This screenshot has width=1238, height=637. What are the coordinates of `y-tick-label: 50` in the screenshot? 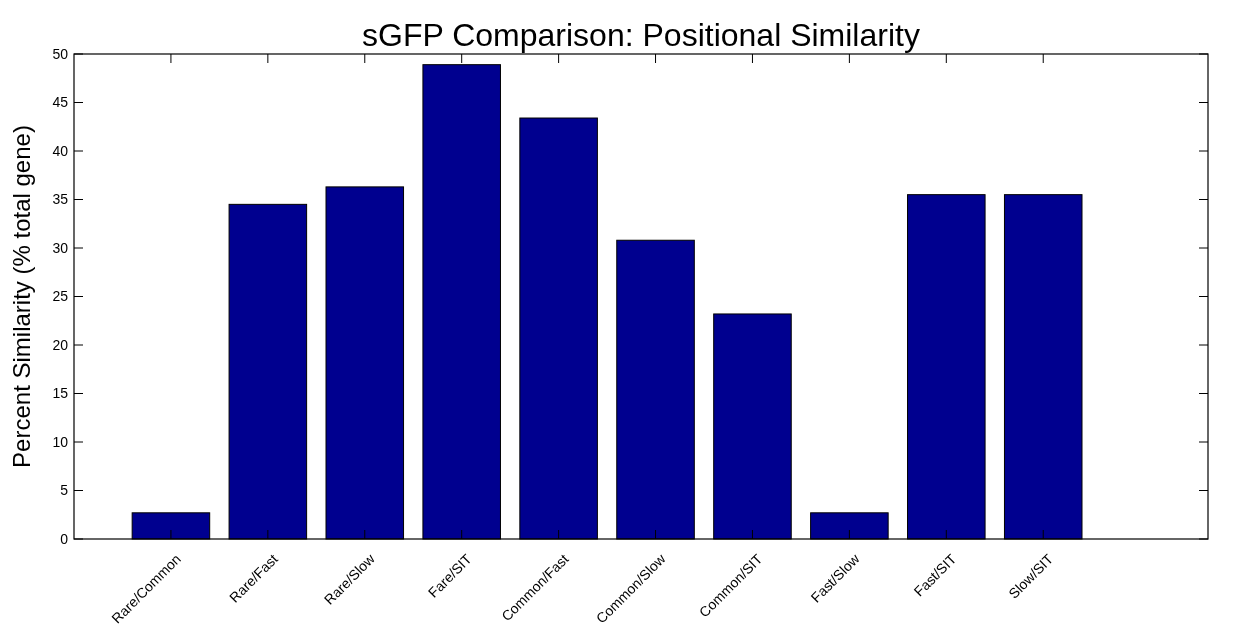 It's located at (60, 53).